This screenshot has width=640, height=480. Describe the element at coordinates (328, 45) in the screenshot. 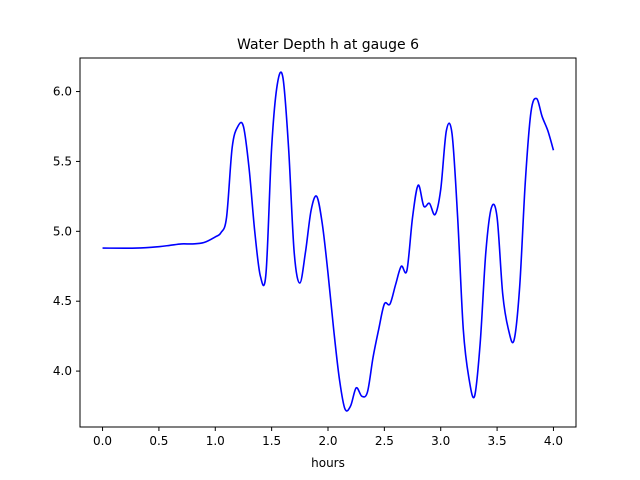

I see `chart-title: Water Depth h at gauge 6` at that location.